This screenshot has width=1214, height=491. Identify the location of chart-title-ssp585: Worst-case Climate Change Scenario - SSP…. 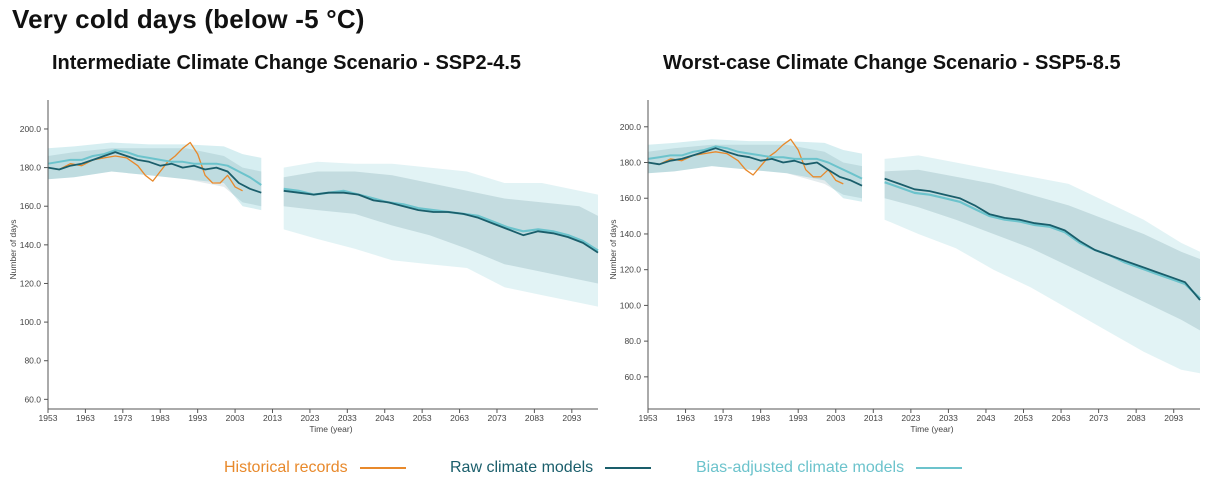
(892, 63).